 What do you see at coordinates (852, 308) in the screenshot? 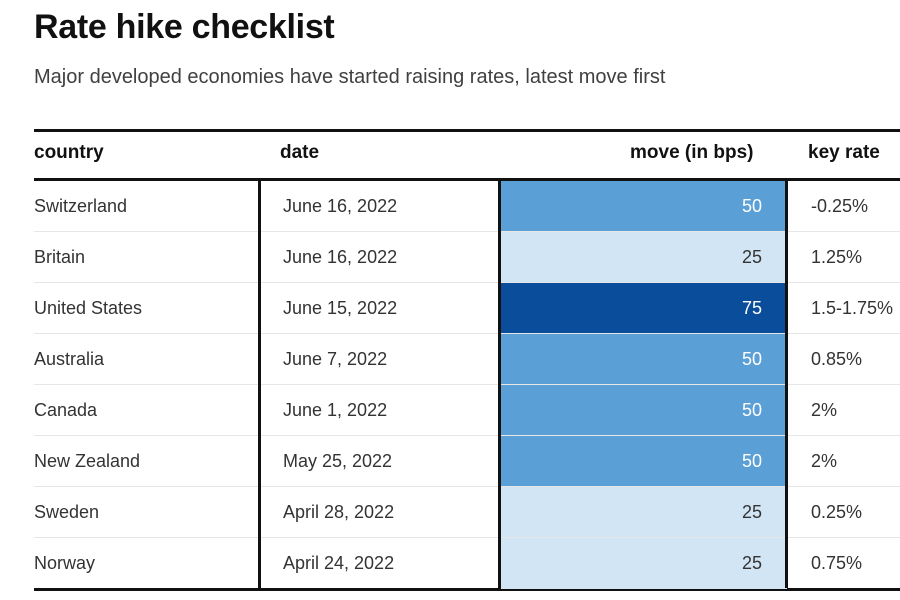
I see `cell-key-rate: 1.5-1.75%` at bounding box center [852, 308].